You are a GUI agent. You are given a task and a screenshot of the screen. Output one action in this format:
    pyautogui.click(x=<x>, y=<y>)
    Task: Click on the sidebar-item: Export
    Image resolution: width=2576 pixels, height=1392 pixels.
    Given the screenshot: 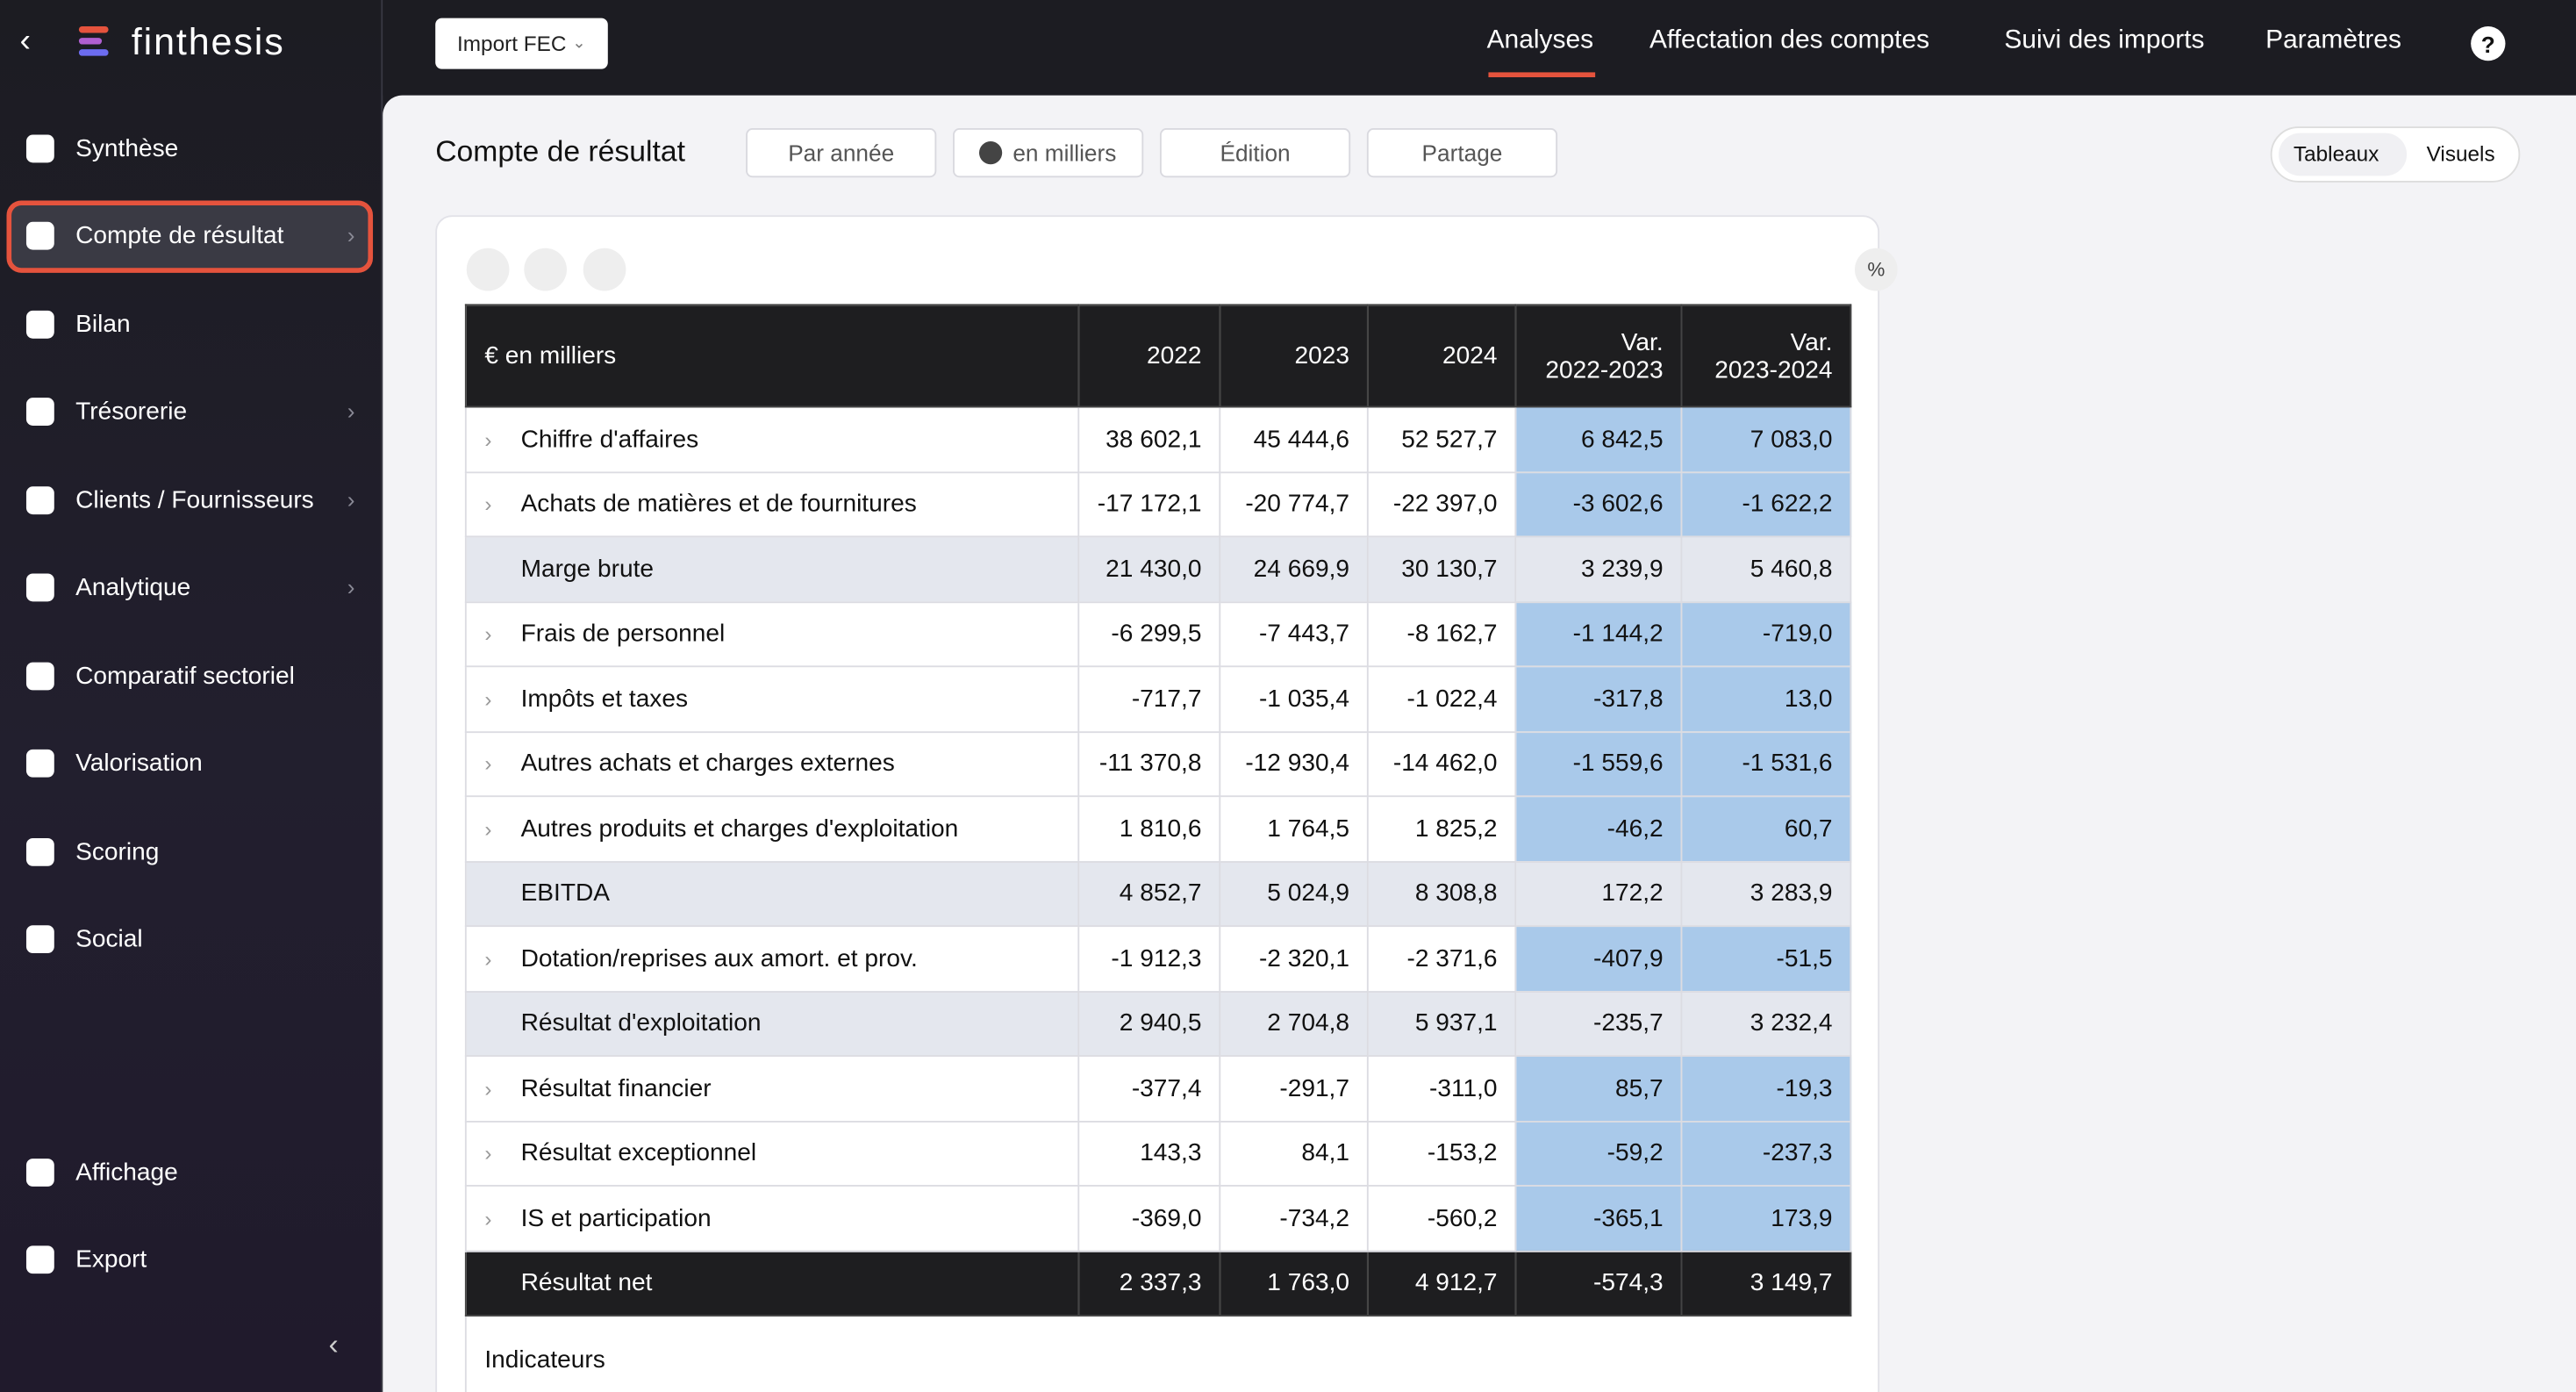 What is the action you would take?
    pyautogui.click(x=195, y=1258)
    